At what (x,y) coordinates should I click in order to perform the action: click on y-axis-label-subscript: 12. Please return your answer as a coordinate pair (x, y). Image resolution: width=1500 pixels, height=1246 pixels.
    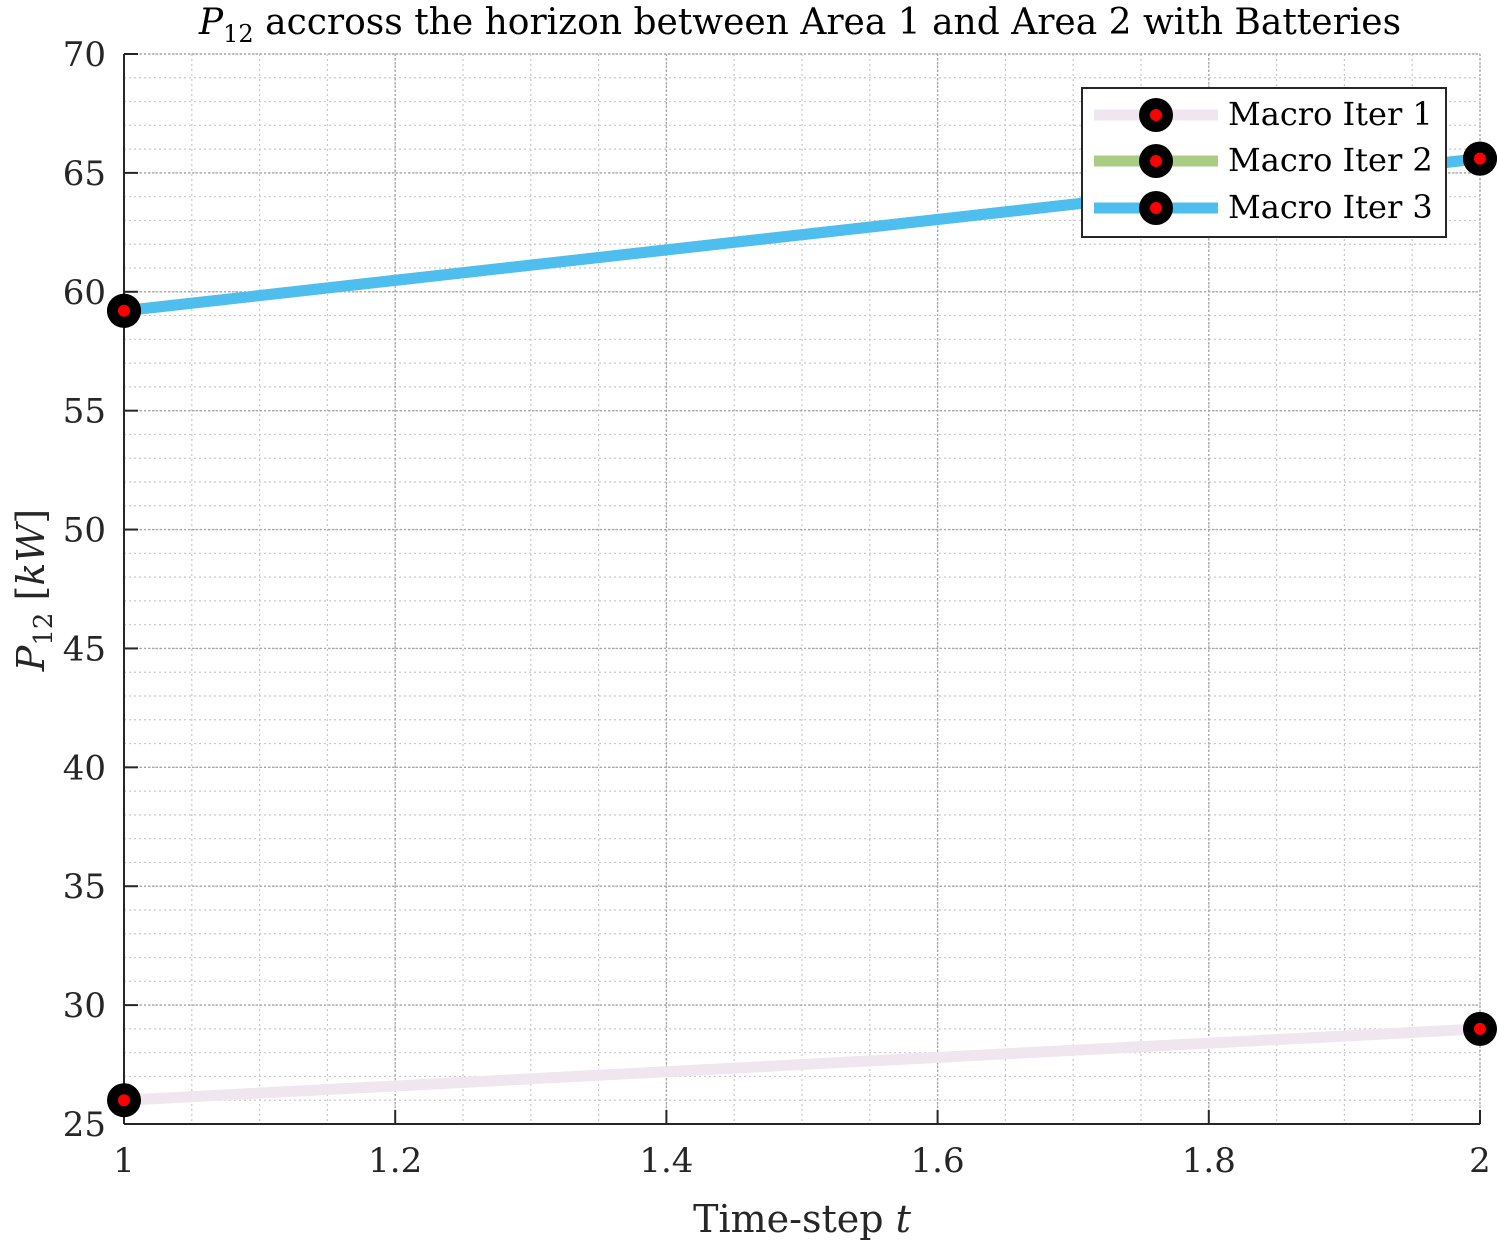
    Looking at the image, I should click on (44, 629).